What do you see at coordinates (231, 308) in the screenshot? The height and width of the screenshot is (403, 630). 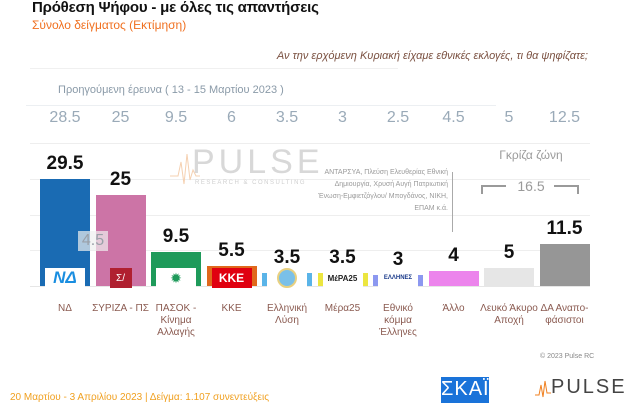 I see `category-label: ΚΚΕ` at bounding box center [231, 308].